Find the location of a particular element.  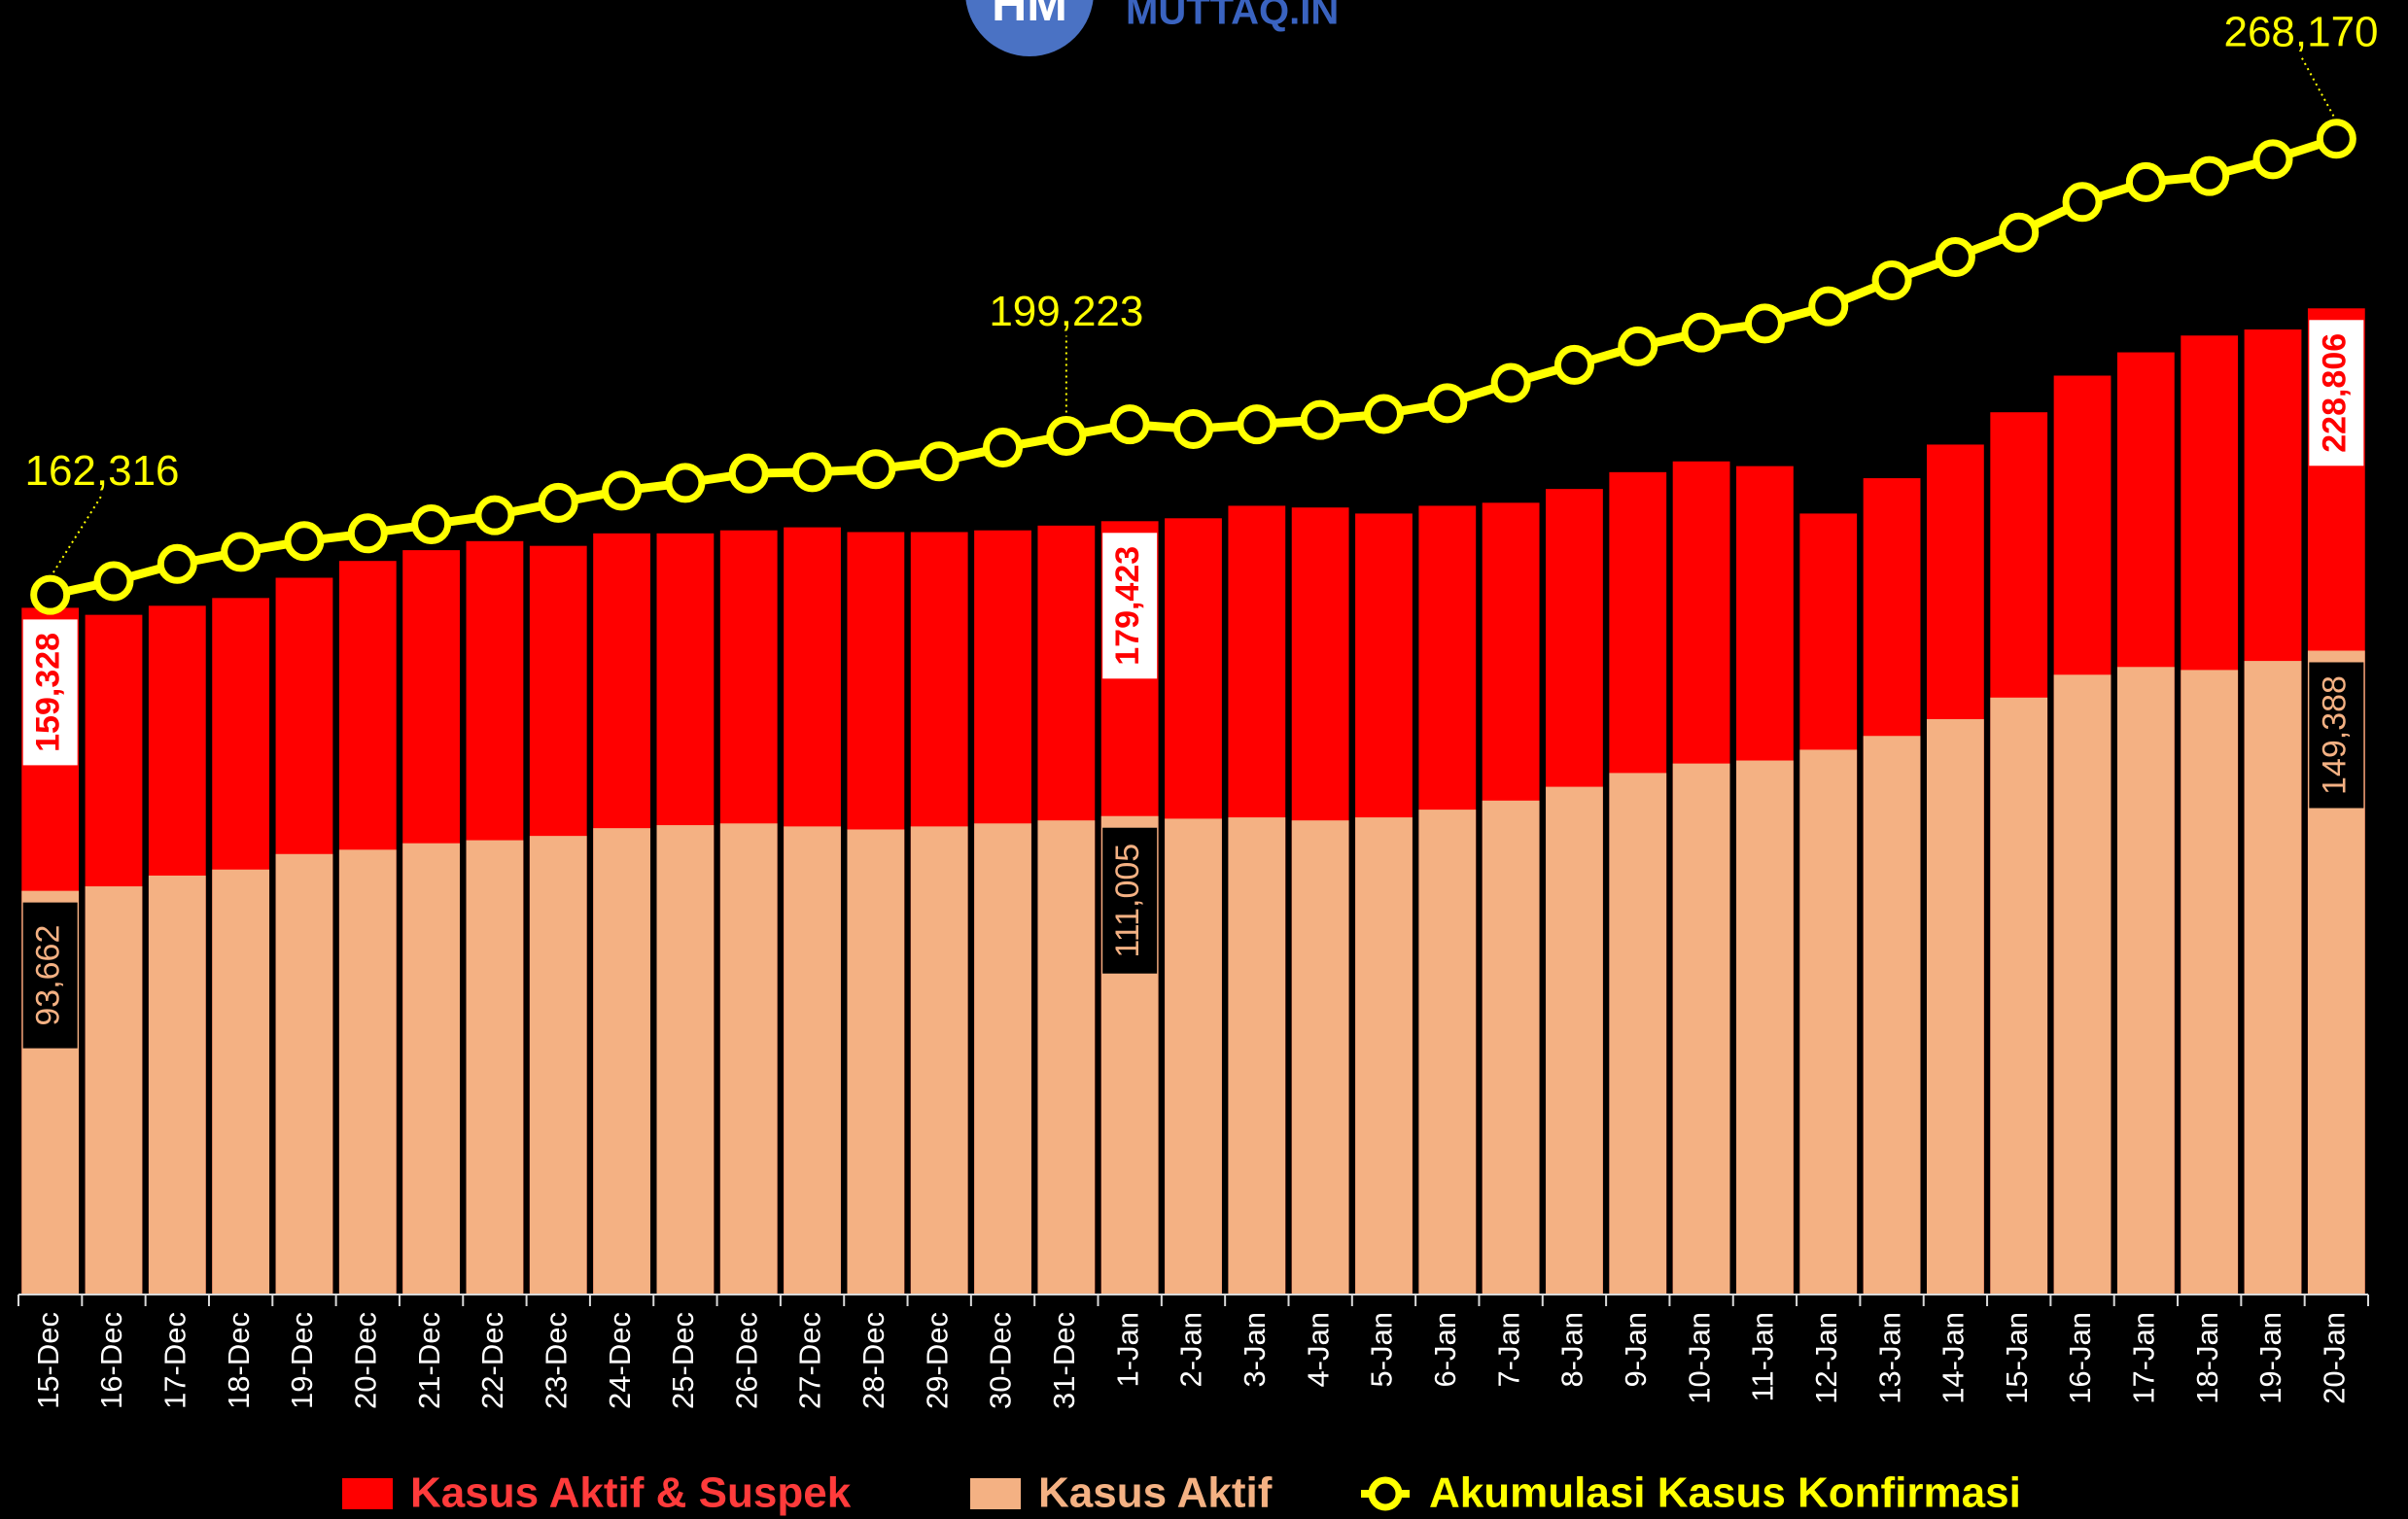

bar-value-label: 228,806 is located at coordinates (2334, 393).